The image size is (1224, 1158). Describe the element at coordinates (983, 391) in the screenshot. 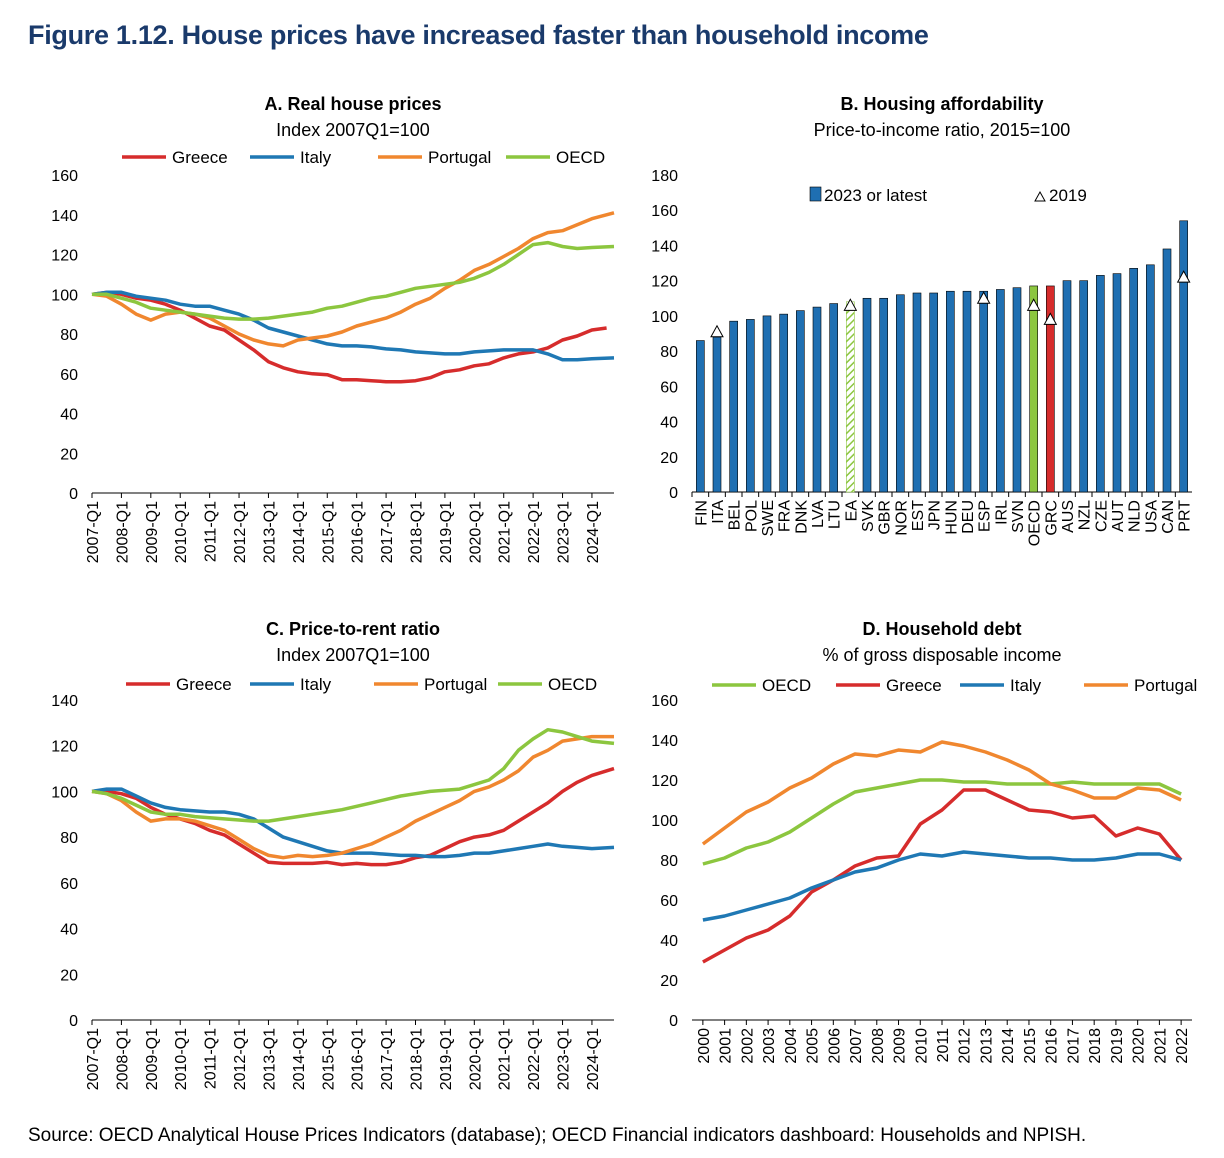

I see `bar-esp` at that location.